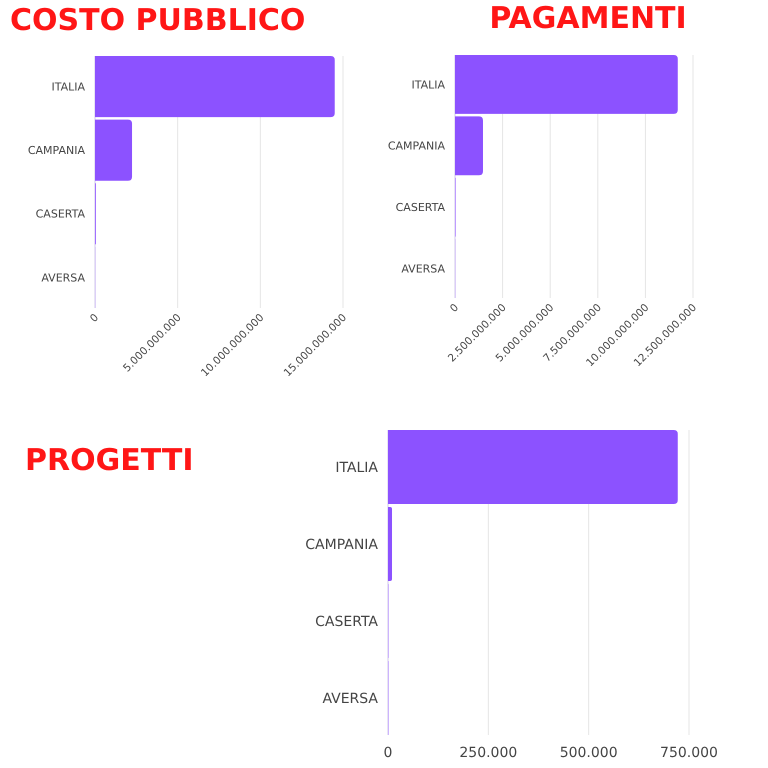 Image resolution: width=768 pixels, height=768 pixels. What do you see at coordinates (588, 18) in the screenshot?
I see `chart-title: PAGAMENTI` at bounding box center [588, 18].